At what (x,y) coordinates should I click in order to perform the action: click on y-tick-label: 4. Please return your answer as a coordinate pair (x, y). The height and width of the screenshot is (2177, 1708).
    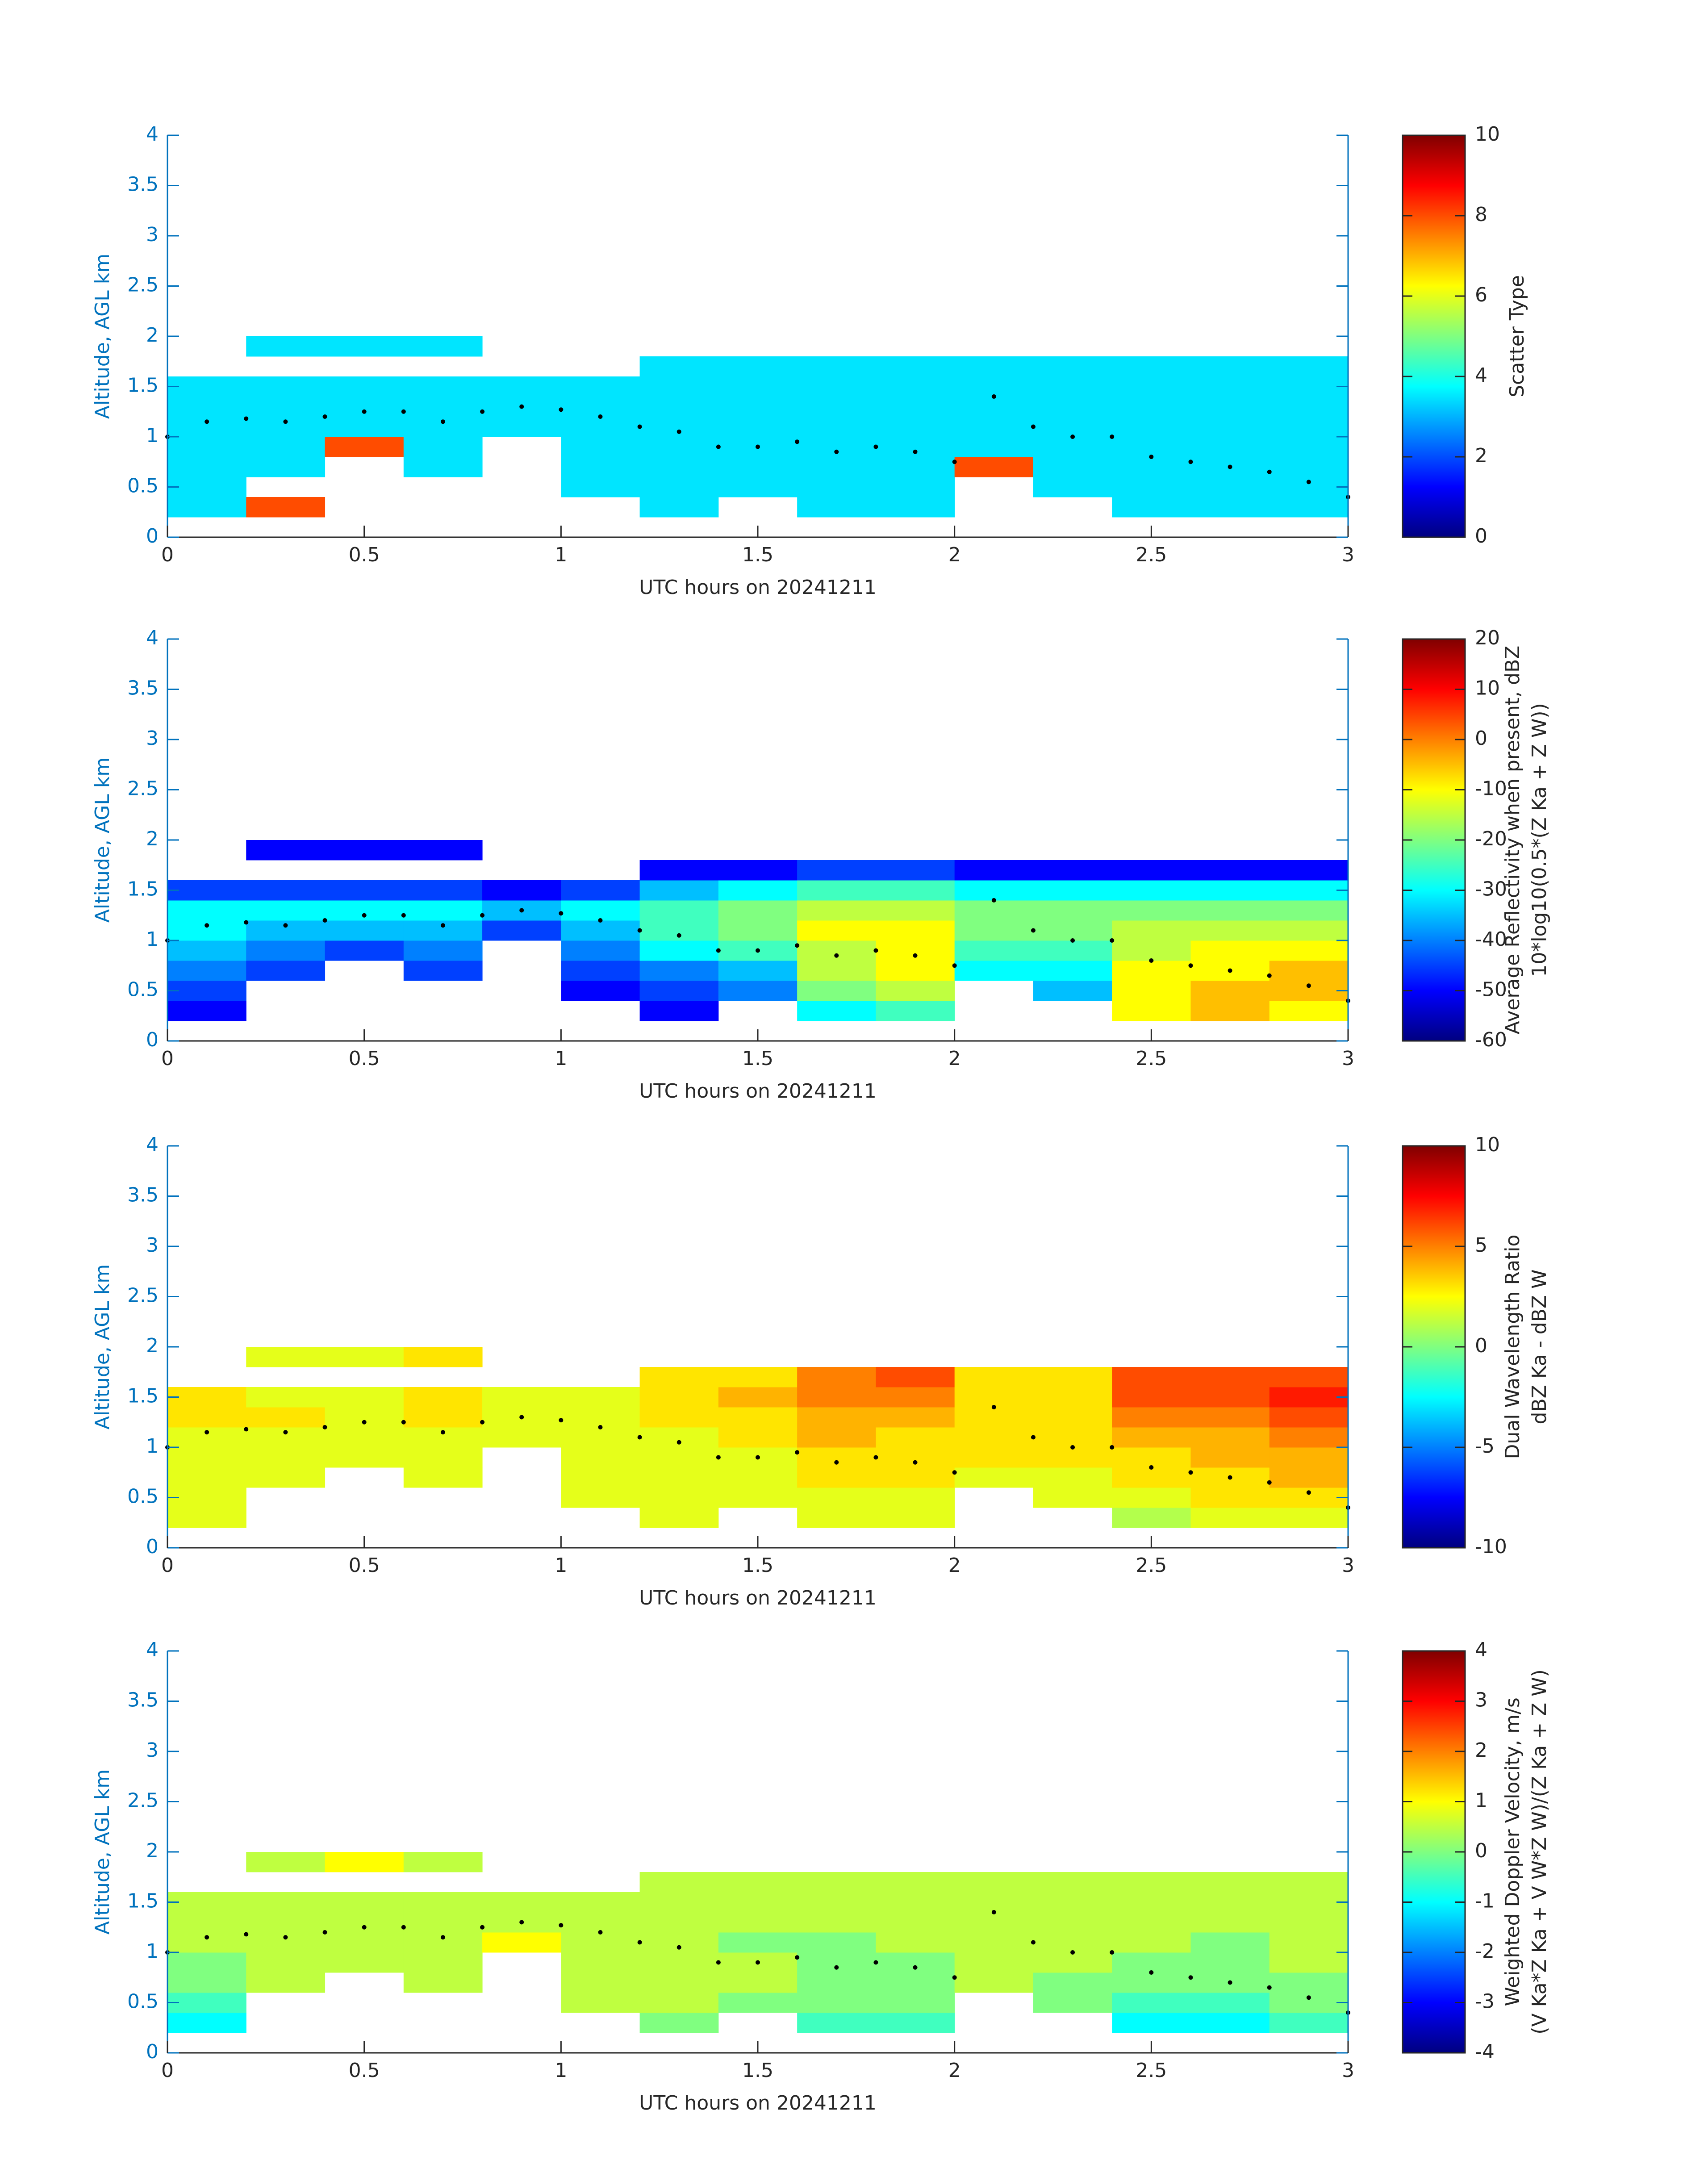
    Looking at the image, I should click on (152, 638).